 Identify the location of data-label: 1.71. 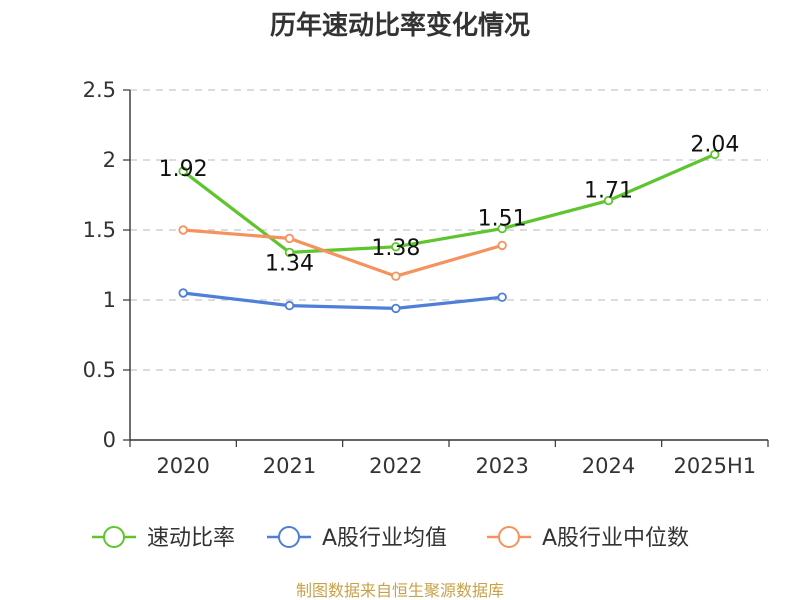
(608, 191).